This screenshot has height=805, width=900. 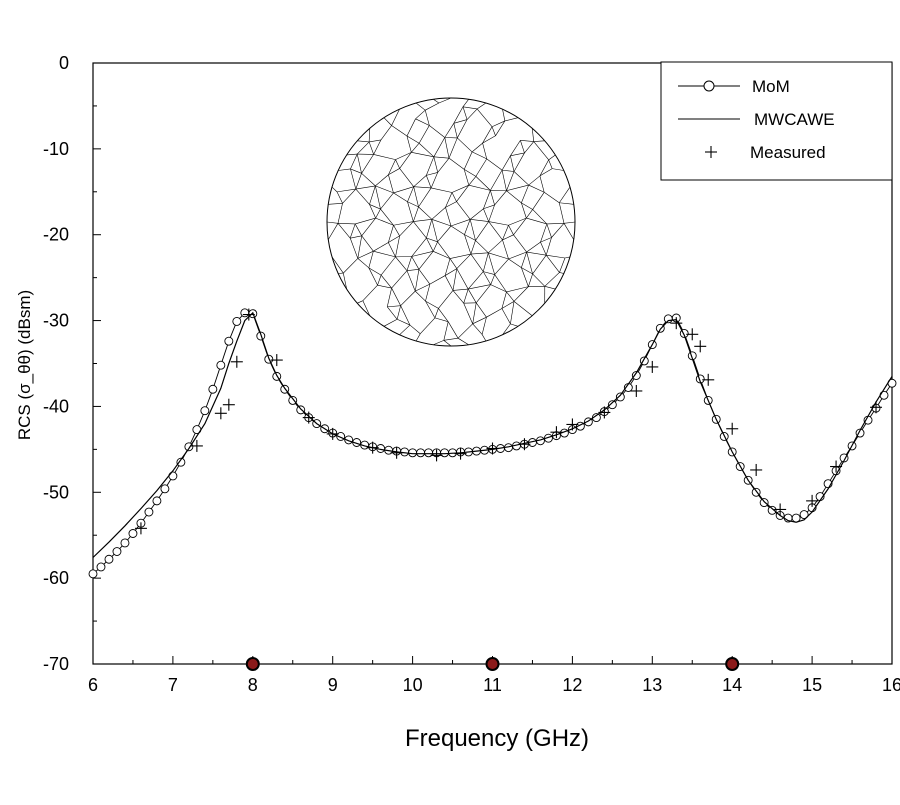 I want to click on x-tick-label: 15, so click(x=812, y=685).